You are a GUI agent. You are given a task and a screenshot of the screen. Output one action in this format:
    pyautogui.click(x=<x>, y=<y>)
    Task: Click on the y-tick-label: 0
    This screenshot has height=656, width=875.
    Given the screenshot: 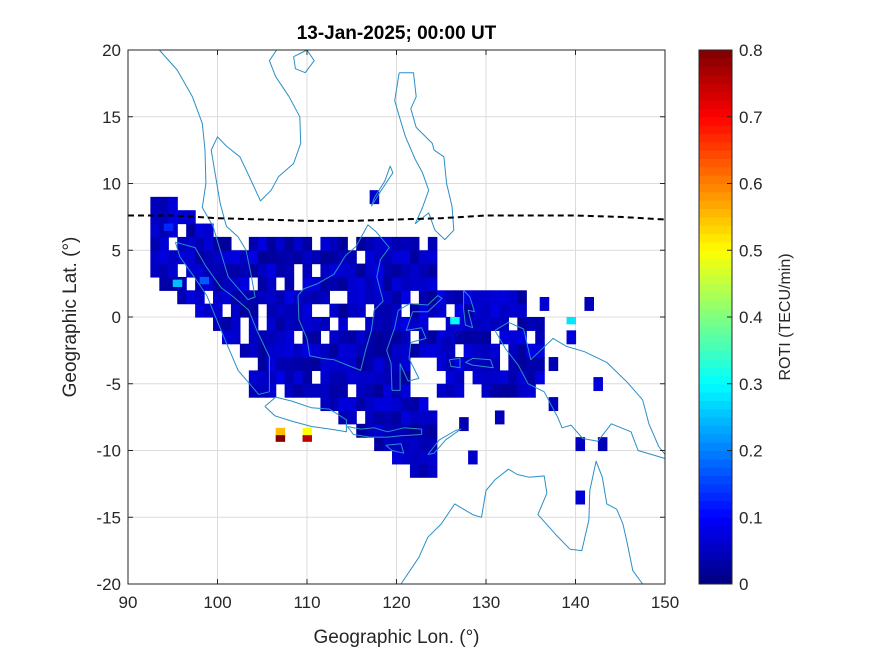 What is the action you would take?
    pyautogui.click(x=116, y=317)
    